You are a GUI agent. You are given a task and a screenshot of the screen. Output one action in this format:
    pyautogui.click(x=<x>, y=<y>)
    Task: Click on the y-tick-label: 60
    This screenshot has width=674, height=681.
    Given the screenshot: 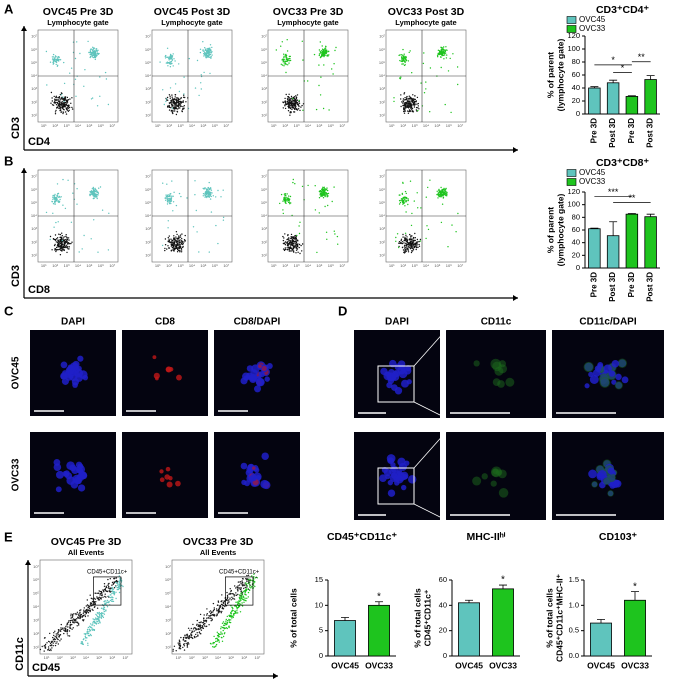 What is the action you would take?
    pyautogui.click(x=576, y=74)
    